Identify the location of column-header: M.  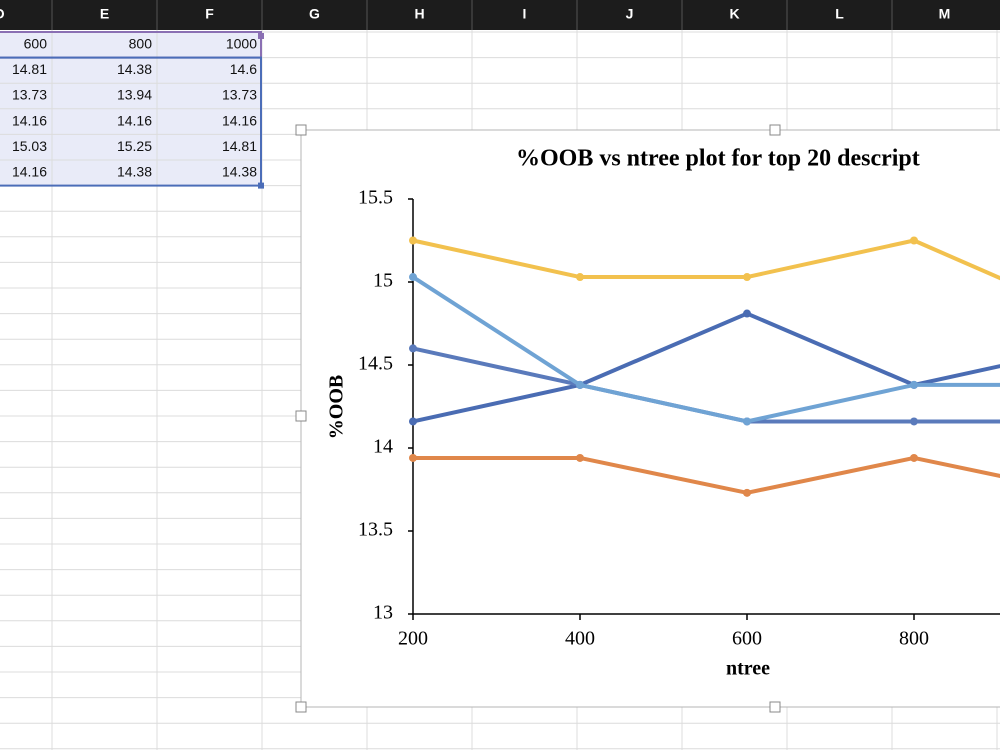
(945, 14).